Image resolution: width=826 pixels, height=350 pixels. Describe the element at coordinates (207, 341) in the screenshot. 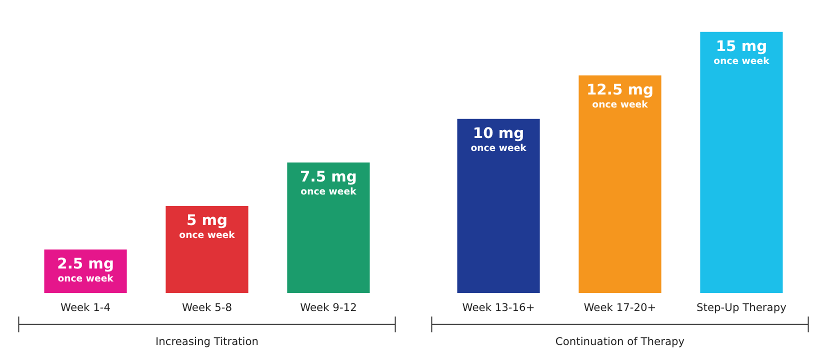

I see `x-axis-title: Increasing Titration` at that location.